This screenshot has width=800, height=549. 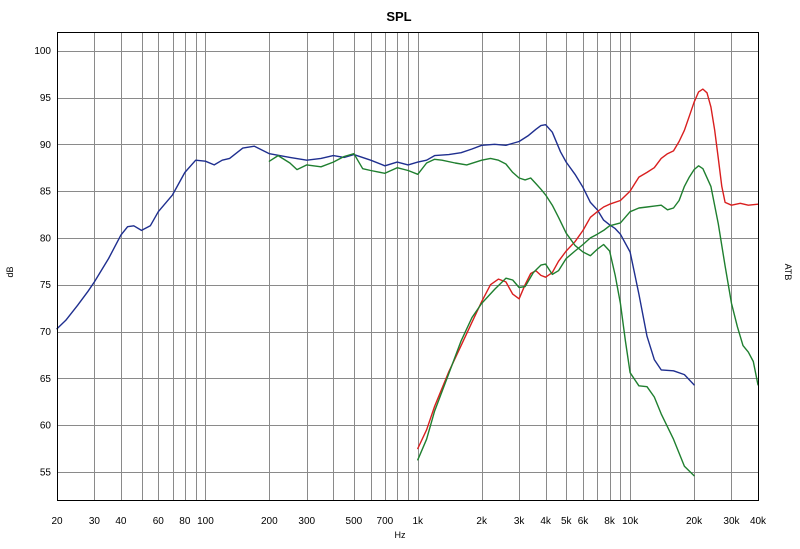 I want to click on x-tick-label: 8k, so click(x=610, y=521).